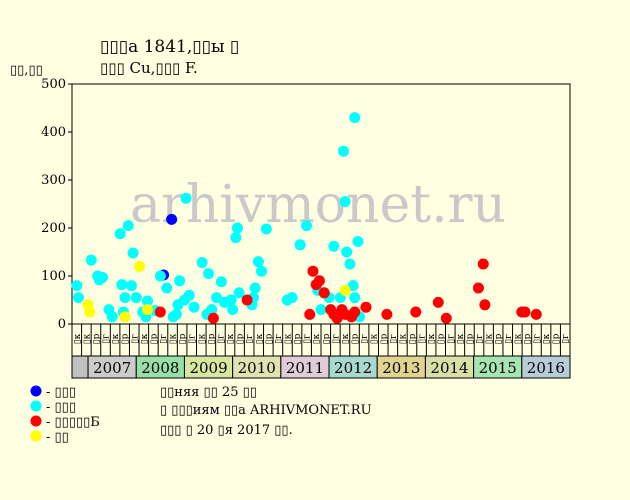 The image size is (630, 500). I want to click on watermark: arhivmonet.ru, so click(318, 205).